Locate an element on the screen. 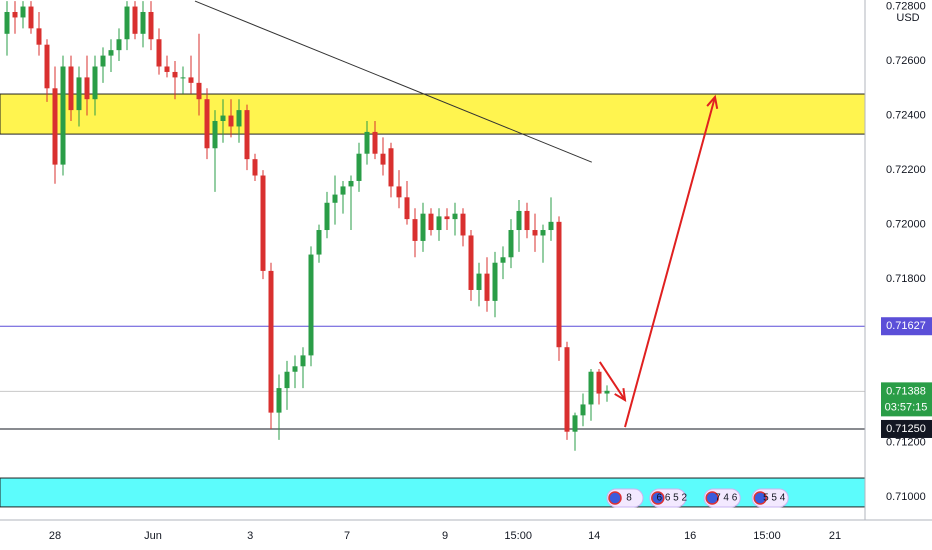 Image resolution: width=932 pixels, height=550 pixels. event-label: 7 4 6 is located at coordinates (726, 498).